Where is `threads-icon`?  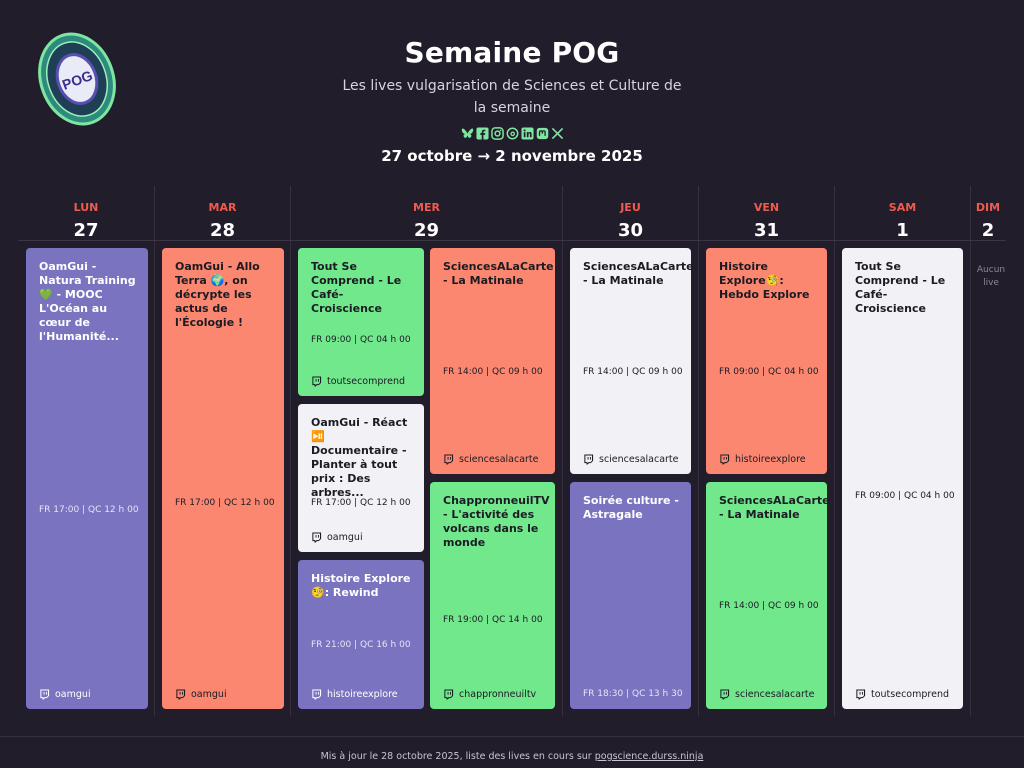 threads-icon is located at coordinates (512, 132).